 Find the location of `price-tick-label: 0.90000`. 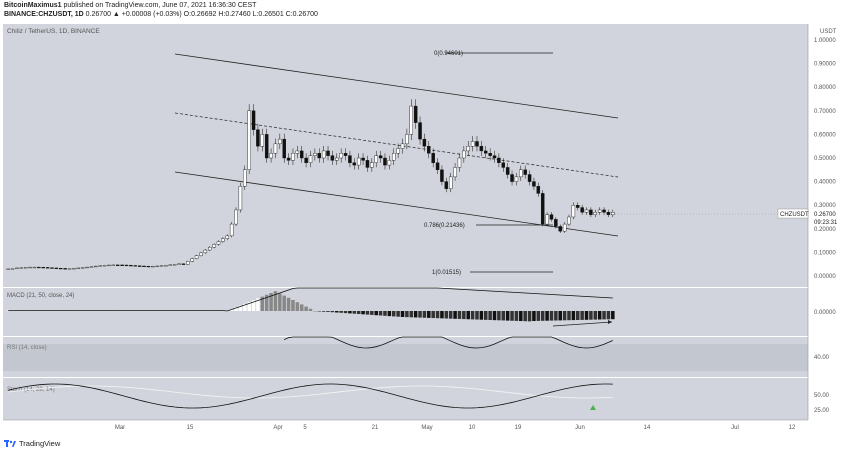

price-tick-label: 0.90000 is located at coordinates (825, 65).